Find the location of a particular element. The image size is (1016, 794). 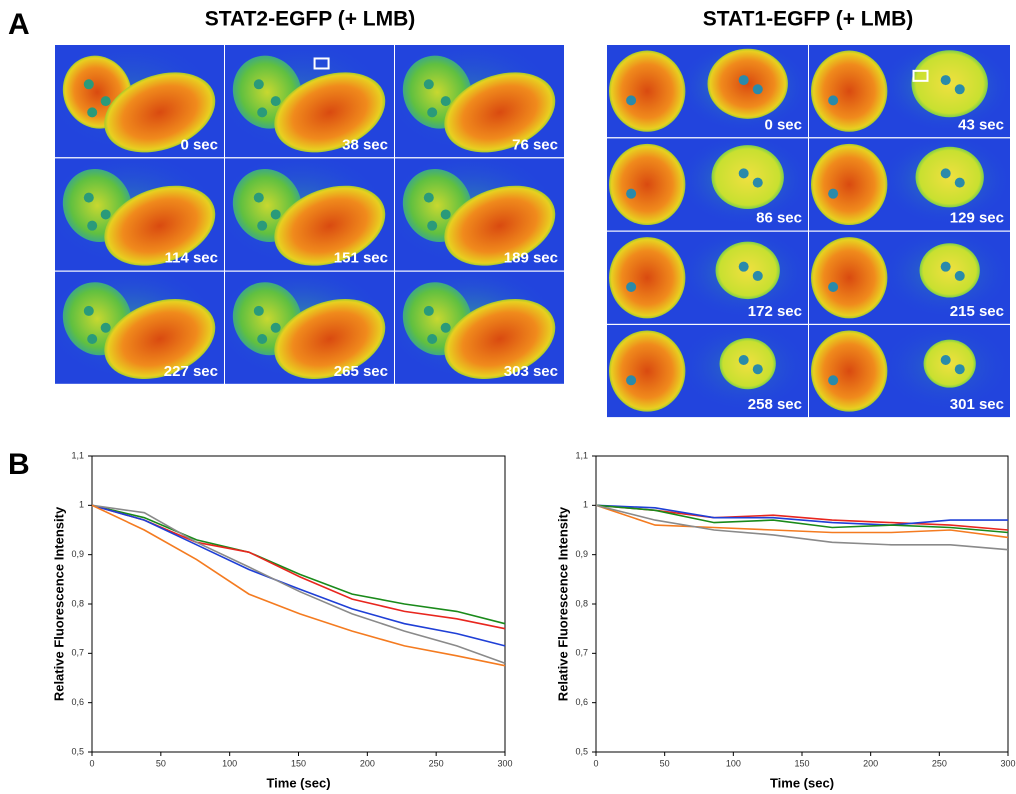

timepoint-label: 43 sec is located at coordinates (981, 124).